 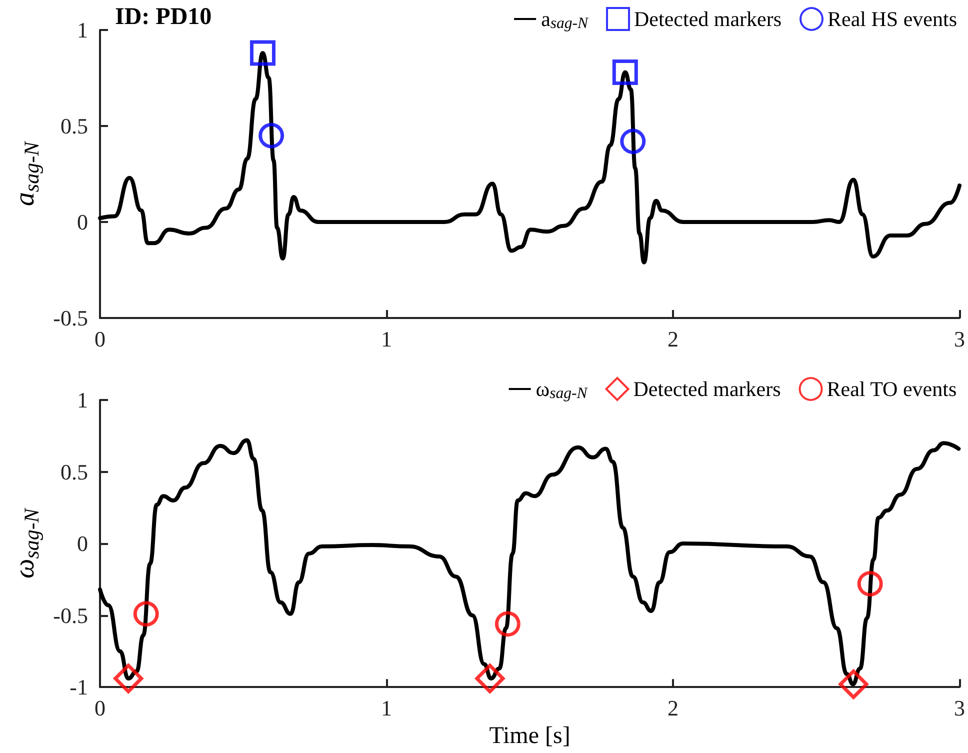 What do you see at coordinates (529, 736) in the screenshot?
I see `x-axis-title: Time [s]` at bounding box center [529, 736].